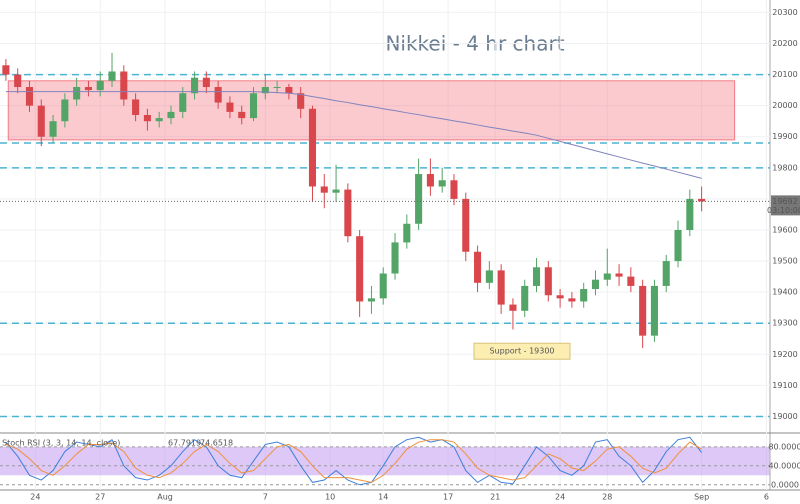 The width and height of the screenshot is (800, 504). Describe the element at coordinates (766, 497) in the screenshot. I see `x-tick-label: 6` at that location.